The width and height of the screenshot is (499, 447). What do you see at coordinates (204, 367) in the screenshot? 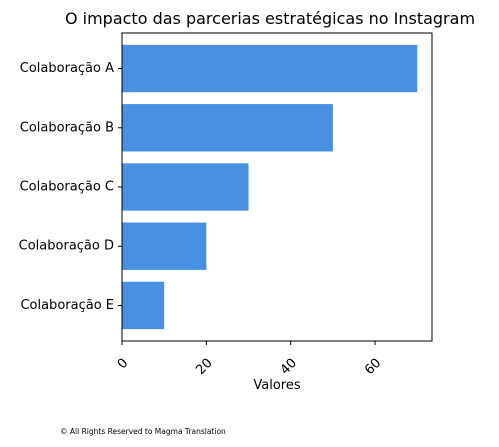
I see `x-tick-label: 20` at bounding box center [204, 367].